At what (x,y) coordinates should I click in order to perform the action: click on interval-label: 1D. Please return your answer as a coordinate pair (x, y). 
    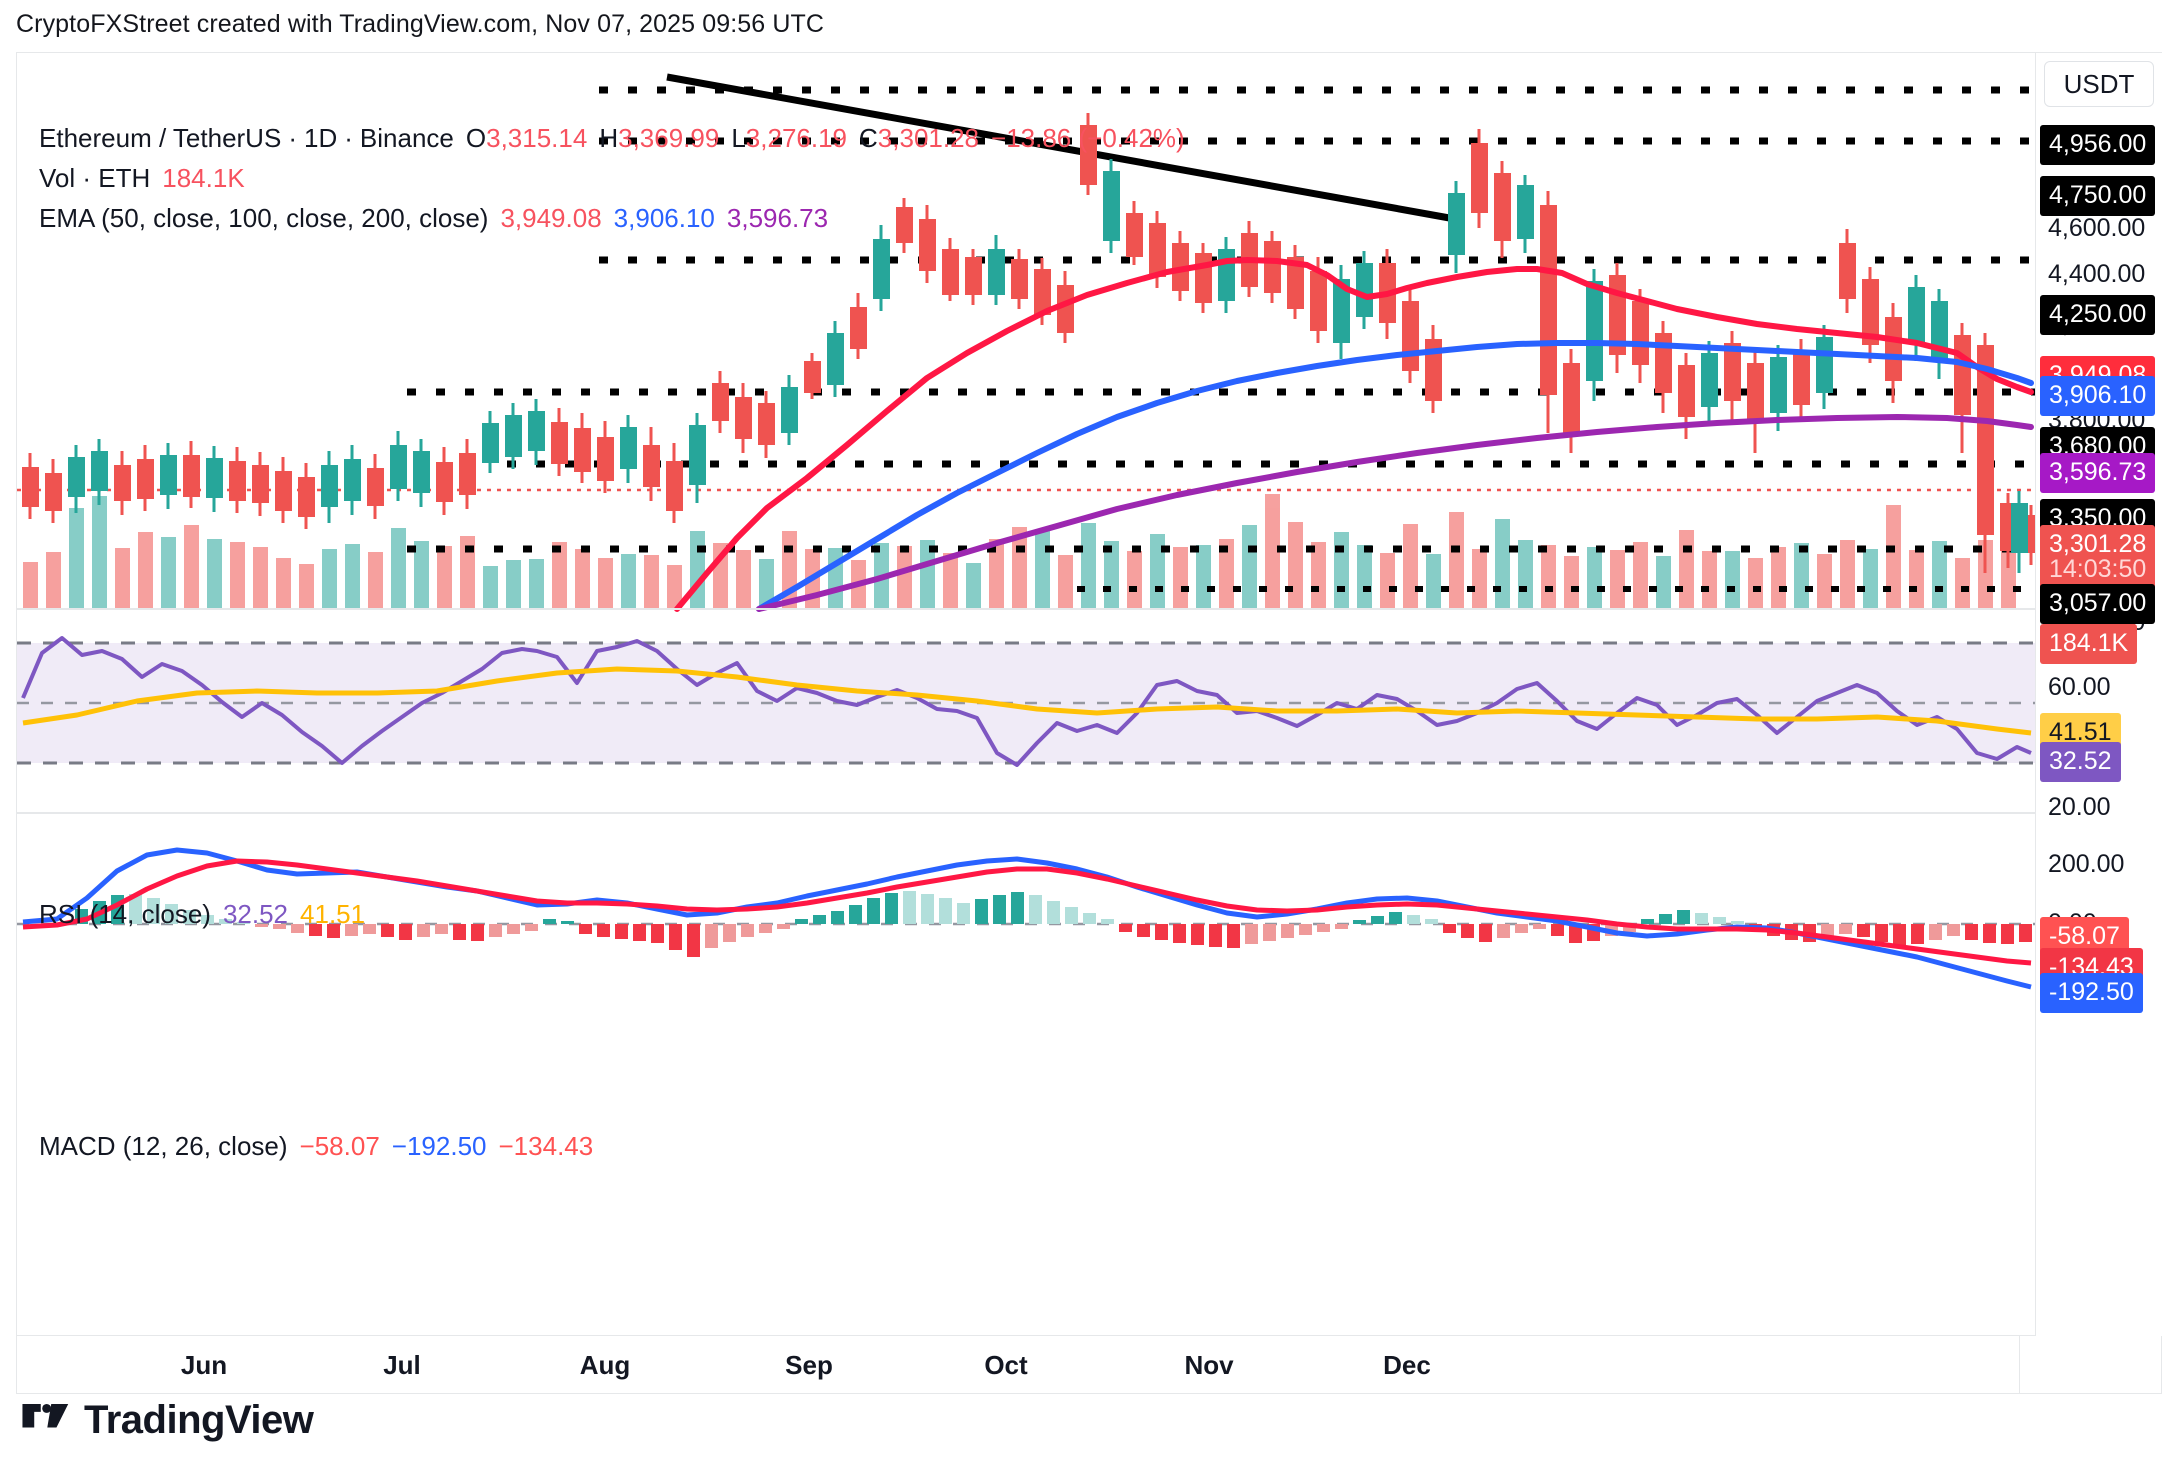
    Looking at the image, I should click on (320, 138).